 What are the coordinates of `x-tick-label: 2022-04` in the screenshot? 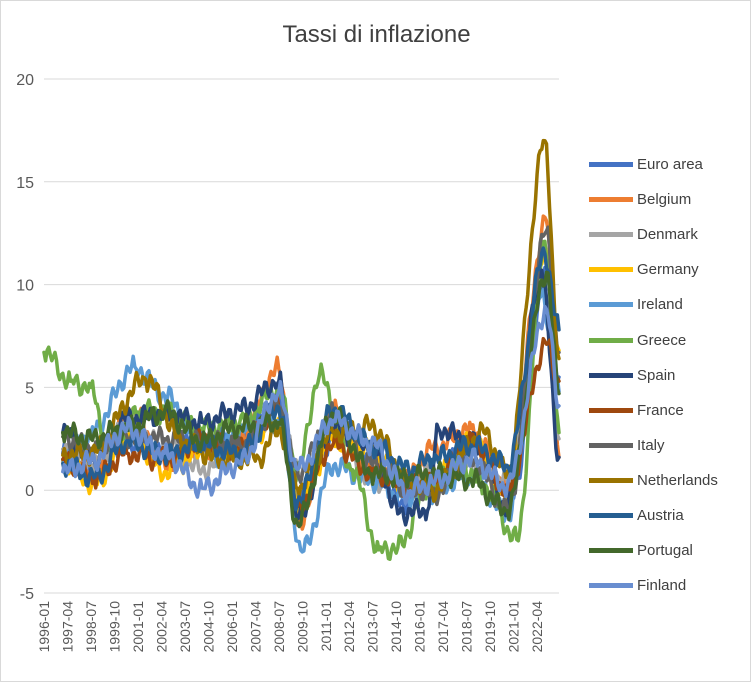 It's located at (537, 627).